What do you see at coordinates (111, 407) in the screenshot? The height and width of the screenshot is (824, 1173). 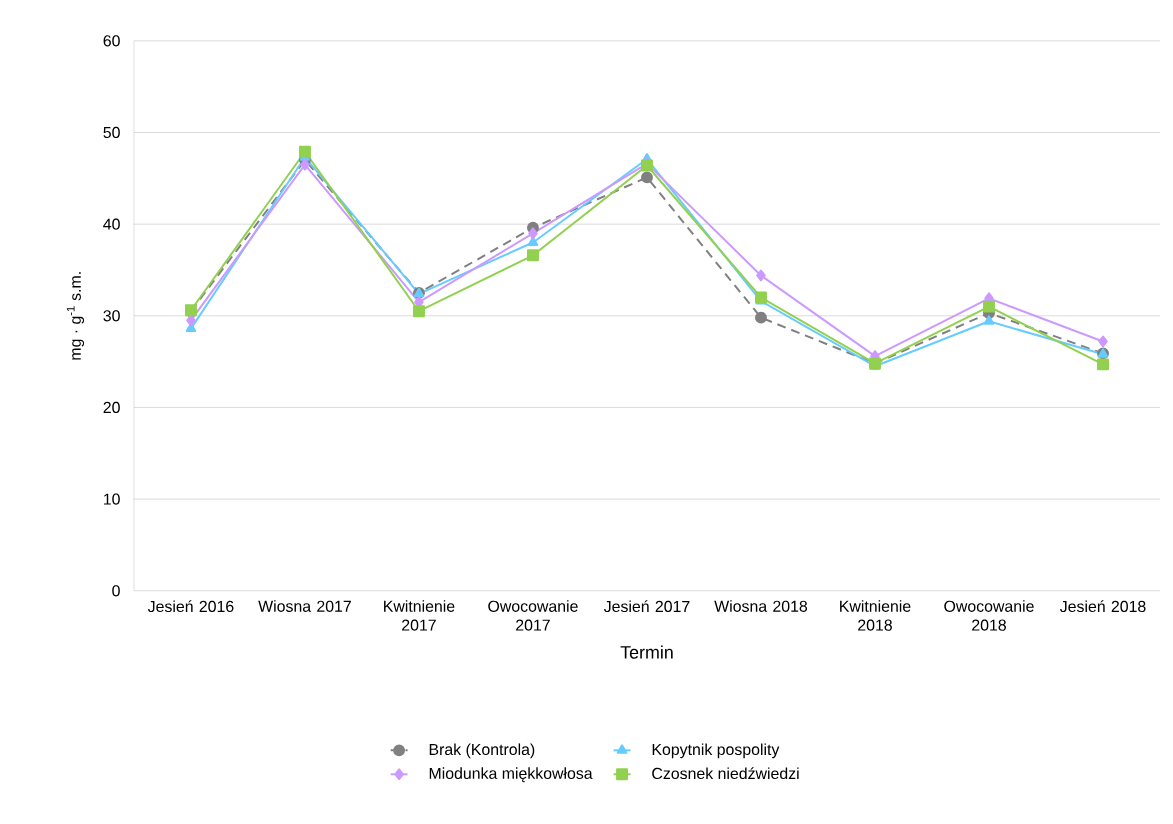 I see `y-tick-label: 20` at bounding box center [111, 407].